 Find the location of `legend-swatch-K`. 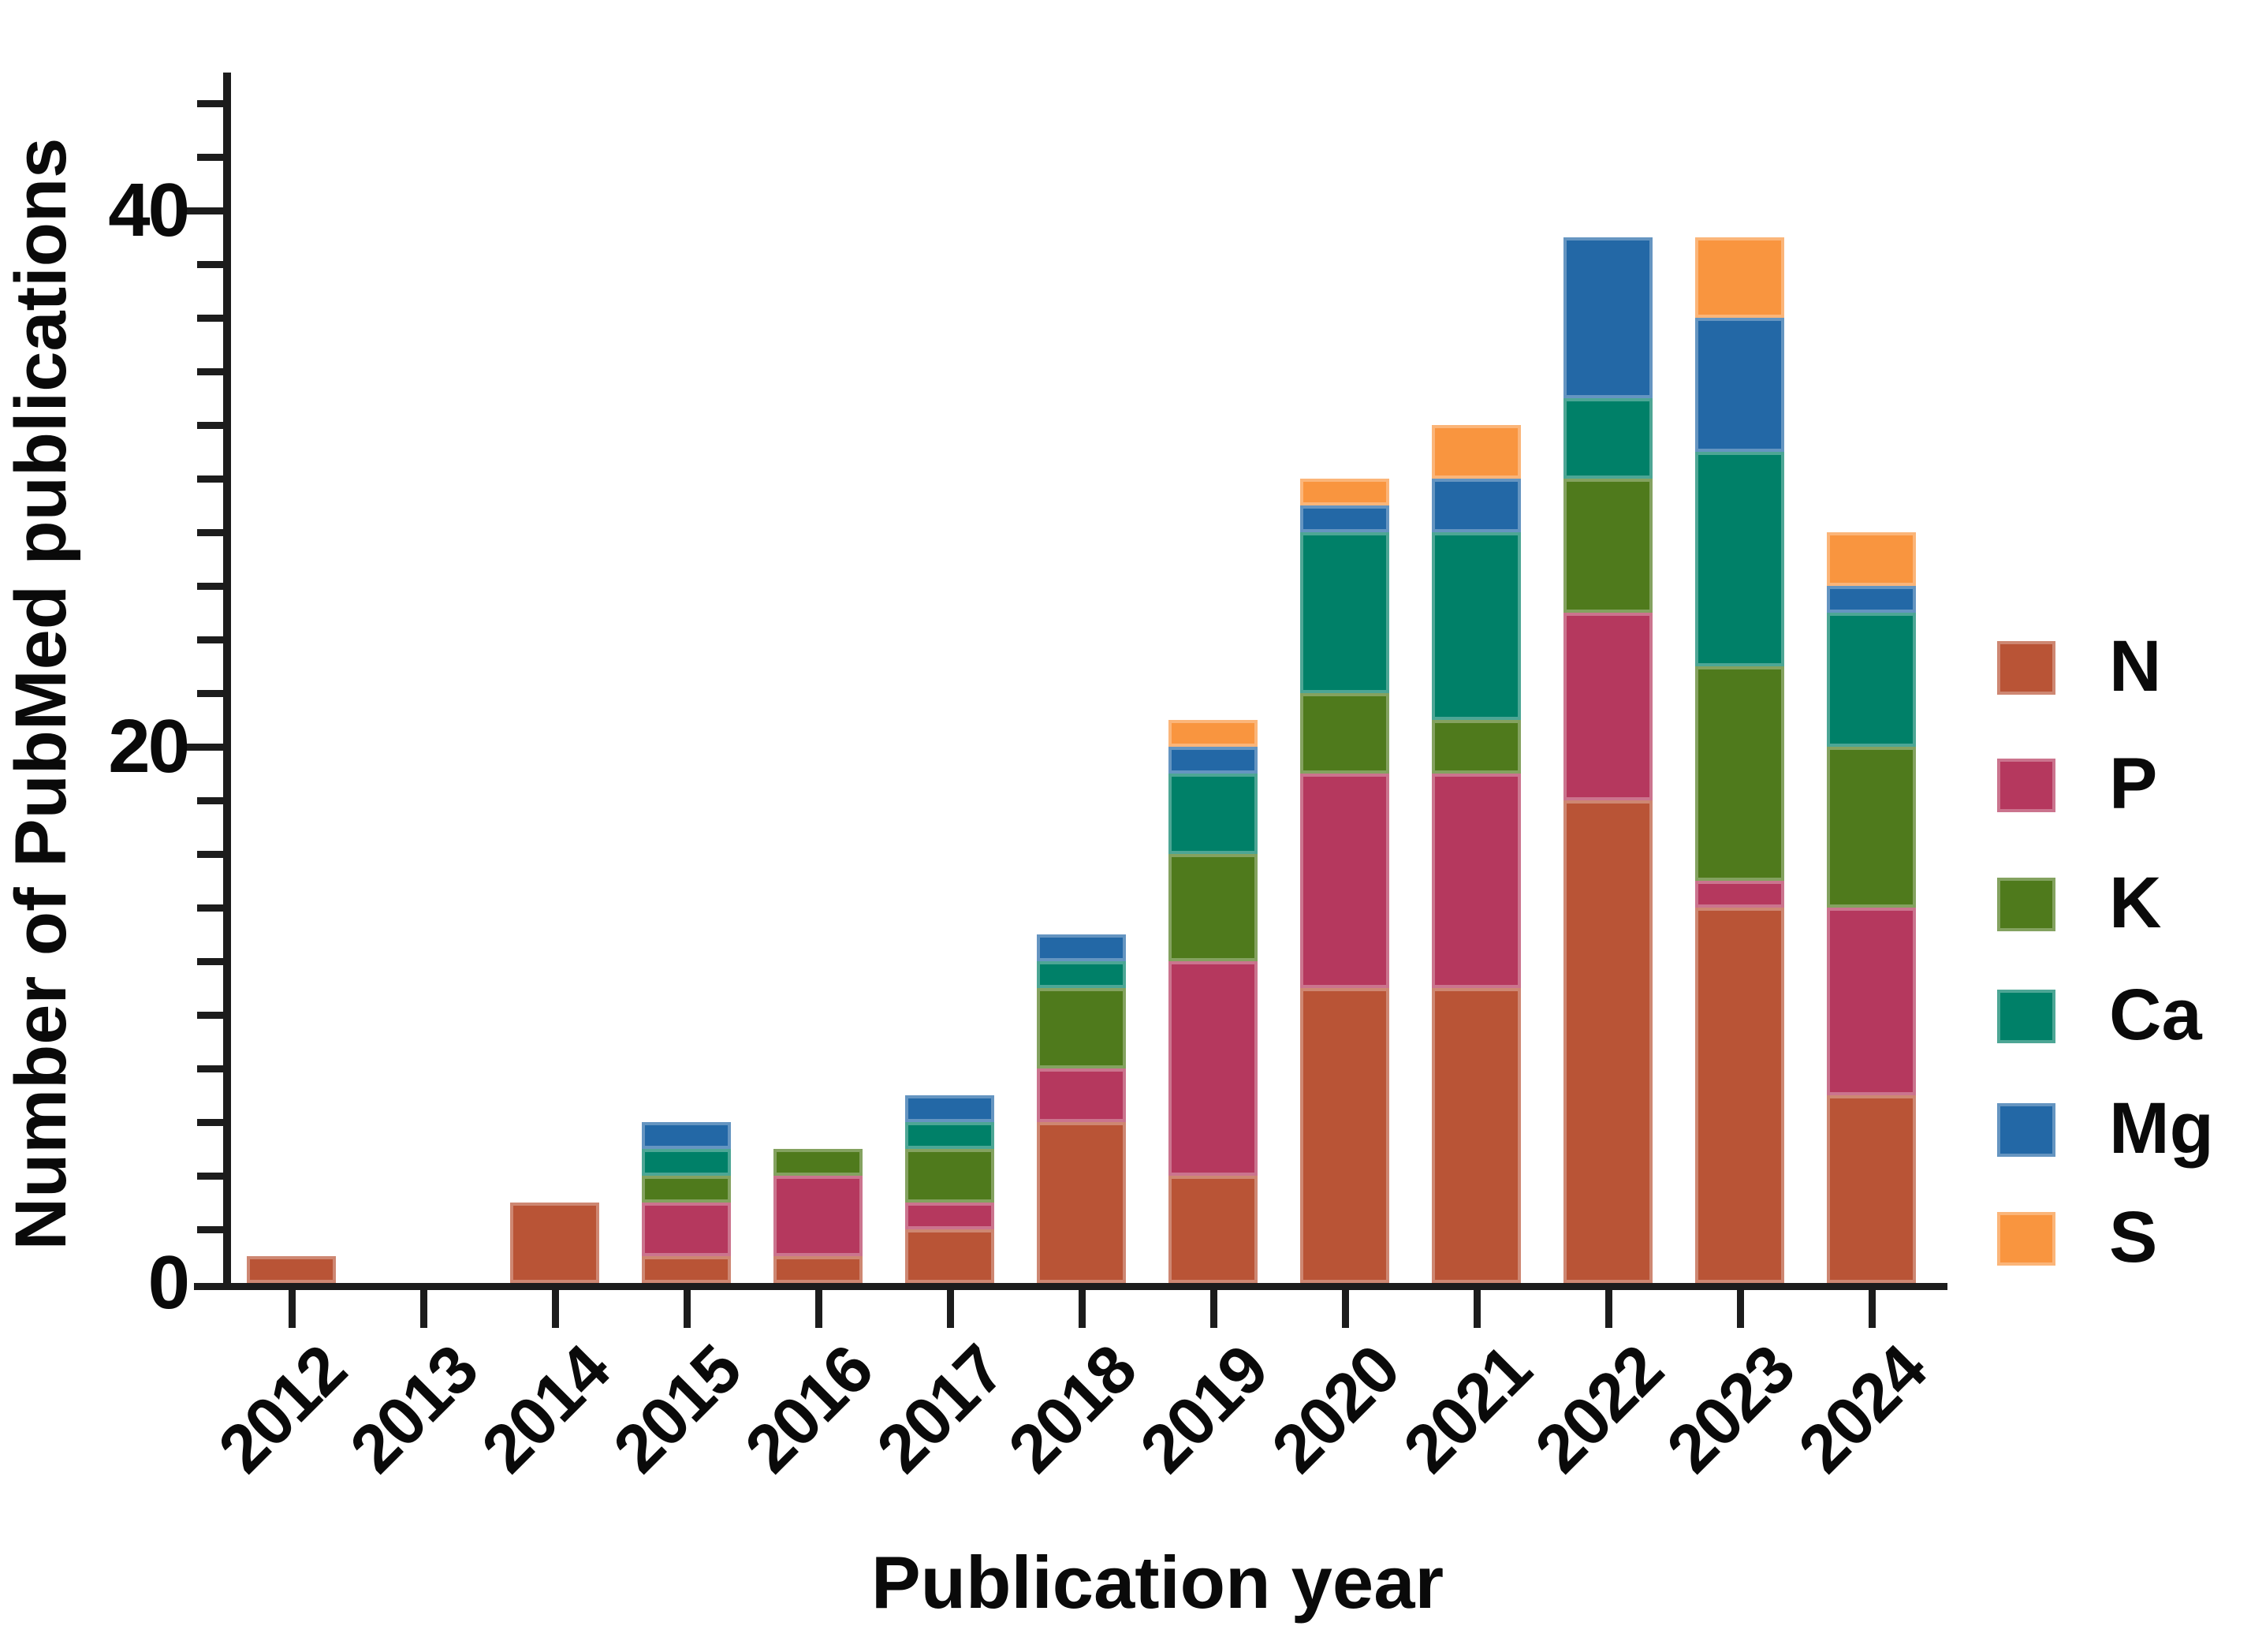

legend-swatch-K is located at coordinates (2026, 904).